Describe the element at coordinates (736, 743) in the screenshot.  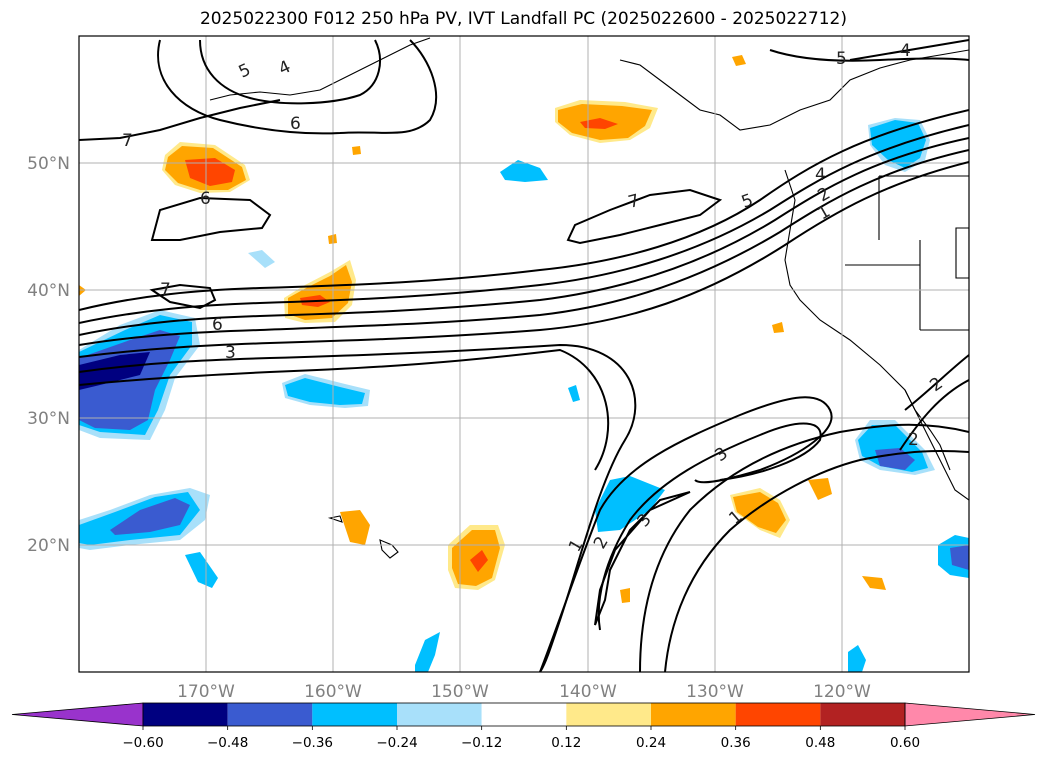
I see `colorbar-tick-label: 0.36` at that location.